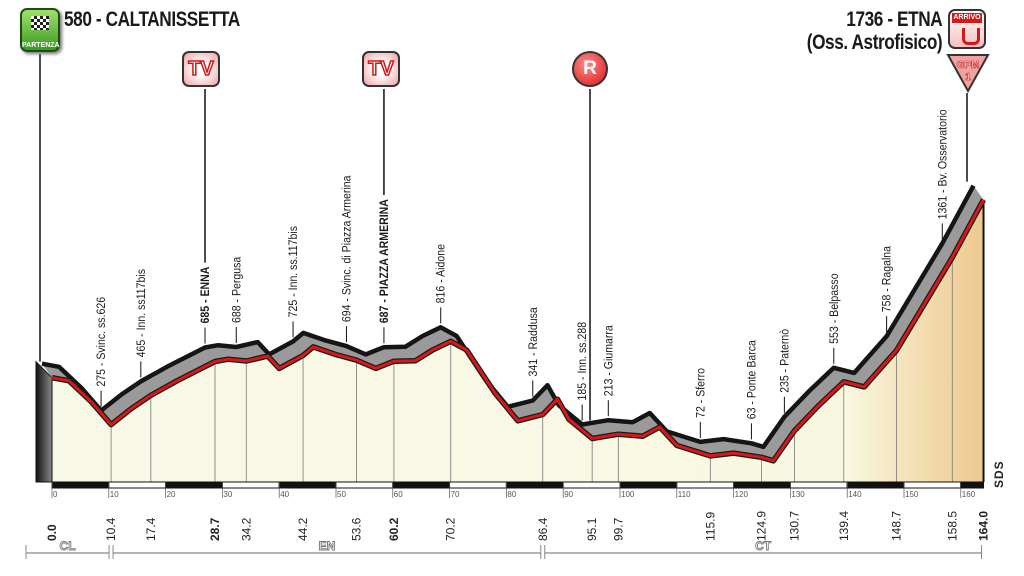  Describe the element at coordinates (151, 529) in the screenshot. I see `waypoint-km-label: 17.4` at that location.